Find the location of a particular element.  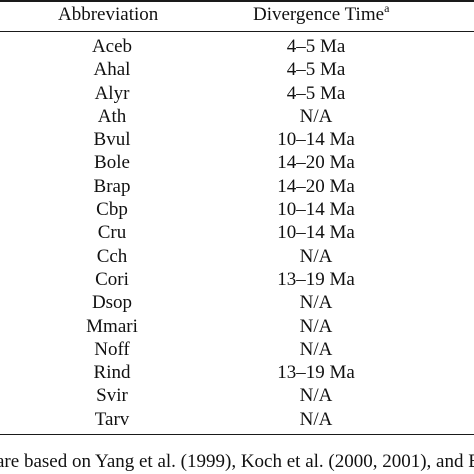

table-row: Brap 14–20 Ma is located at coordinates (237, 186).